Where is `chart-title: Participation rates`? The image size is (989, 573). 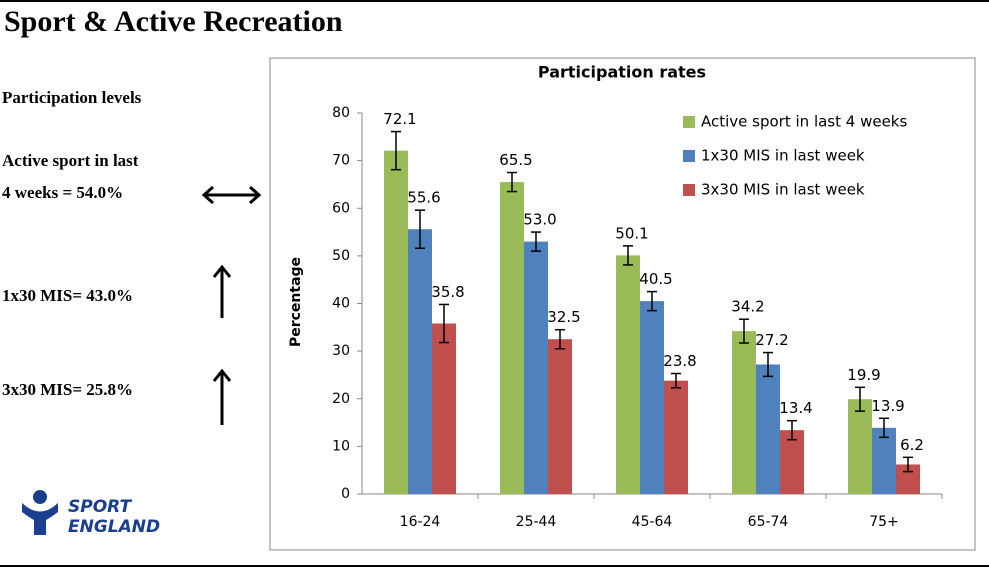
chart-title: Participation rates is located at coordinates (622, 72).